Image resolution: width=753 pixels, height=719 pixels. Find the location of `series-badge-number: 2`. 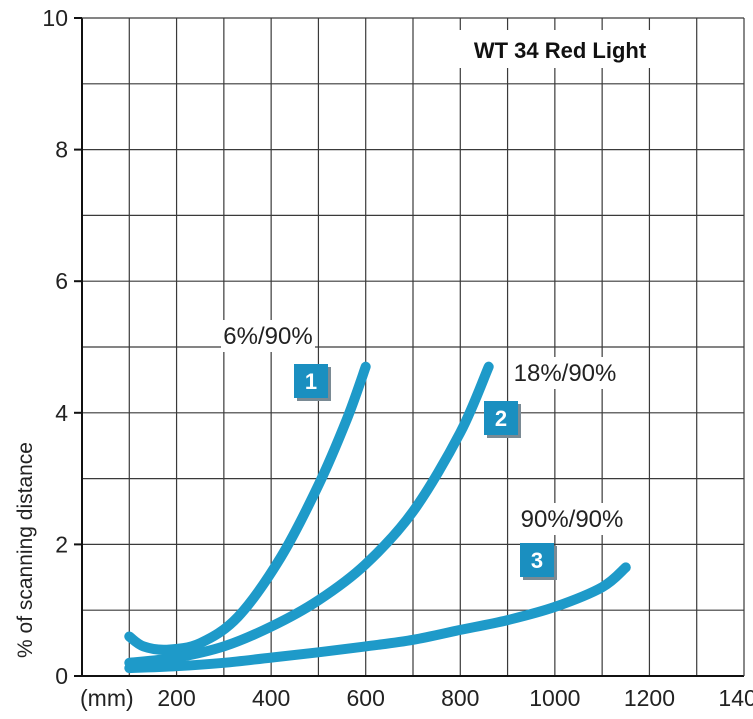

series-badge-number: 2 is located at coordinates (501, 418).